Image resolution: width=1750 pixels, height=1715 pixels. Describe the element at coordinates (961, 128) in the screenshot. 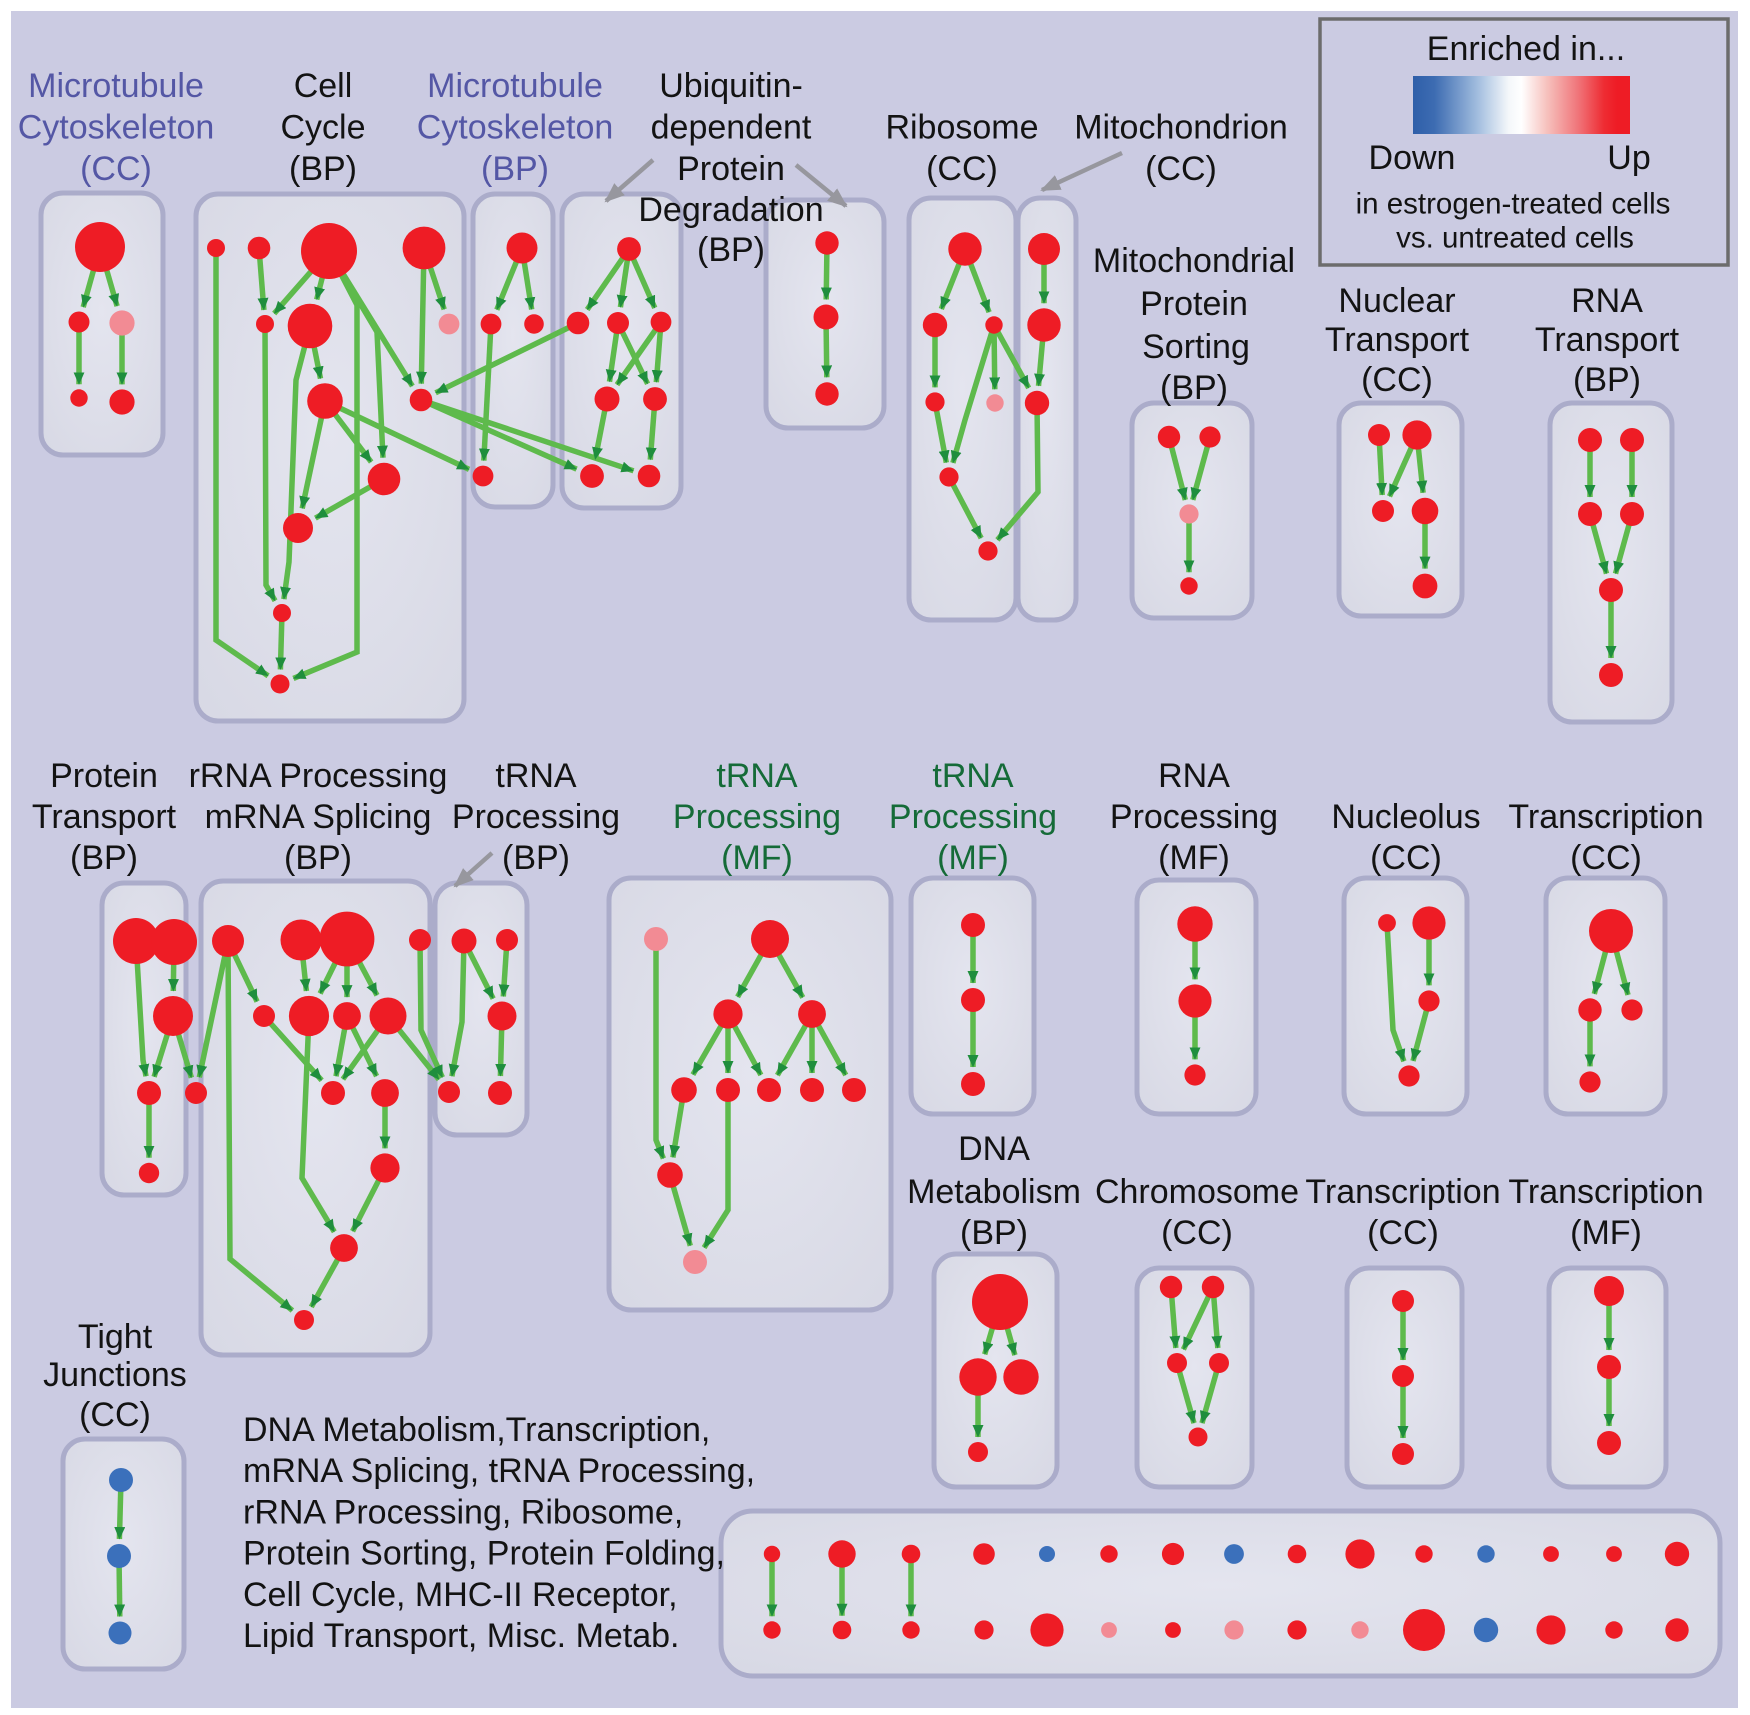

I see `svg-text: Ribosome` at that location.